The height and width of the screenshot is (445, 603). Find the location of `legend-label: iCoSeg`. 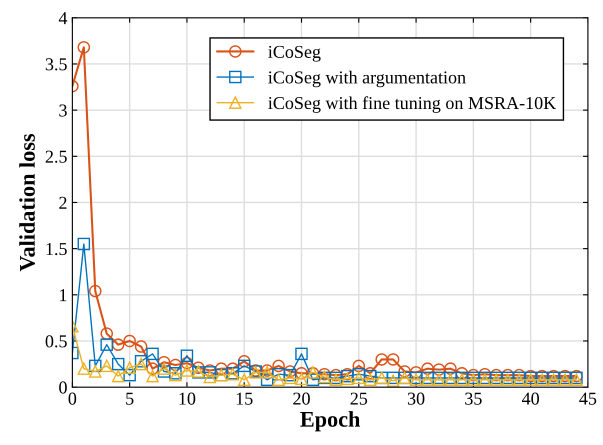

legend-label: iCoSeg is located at coordinates (294, 54).